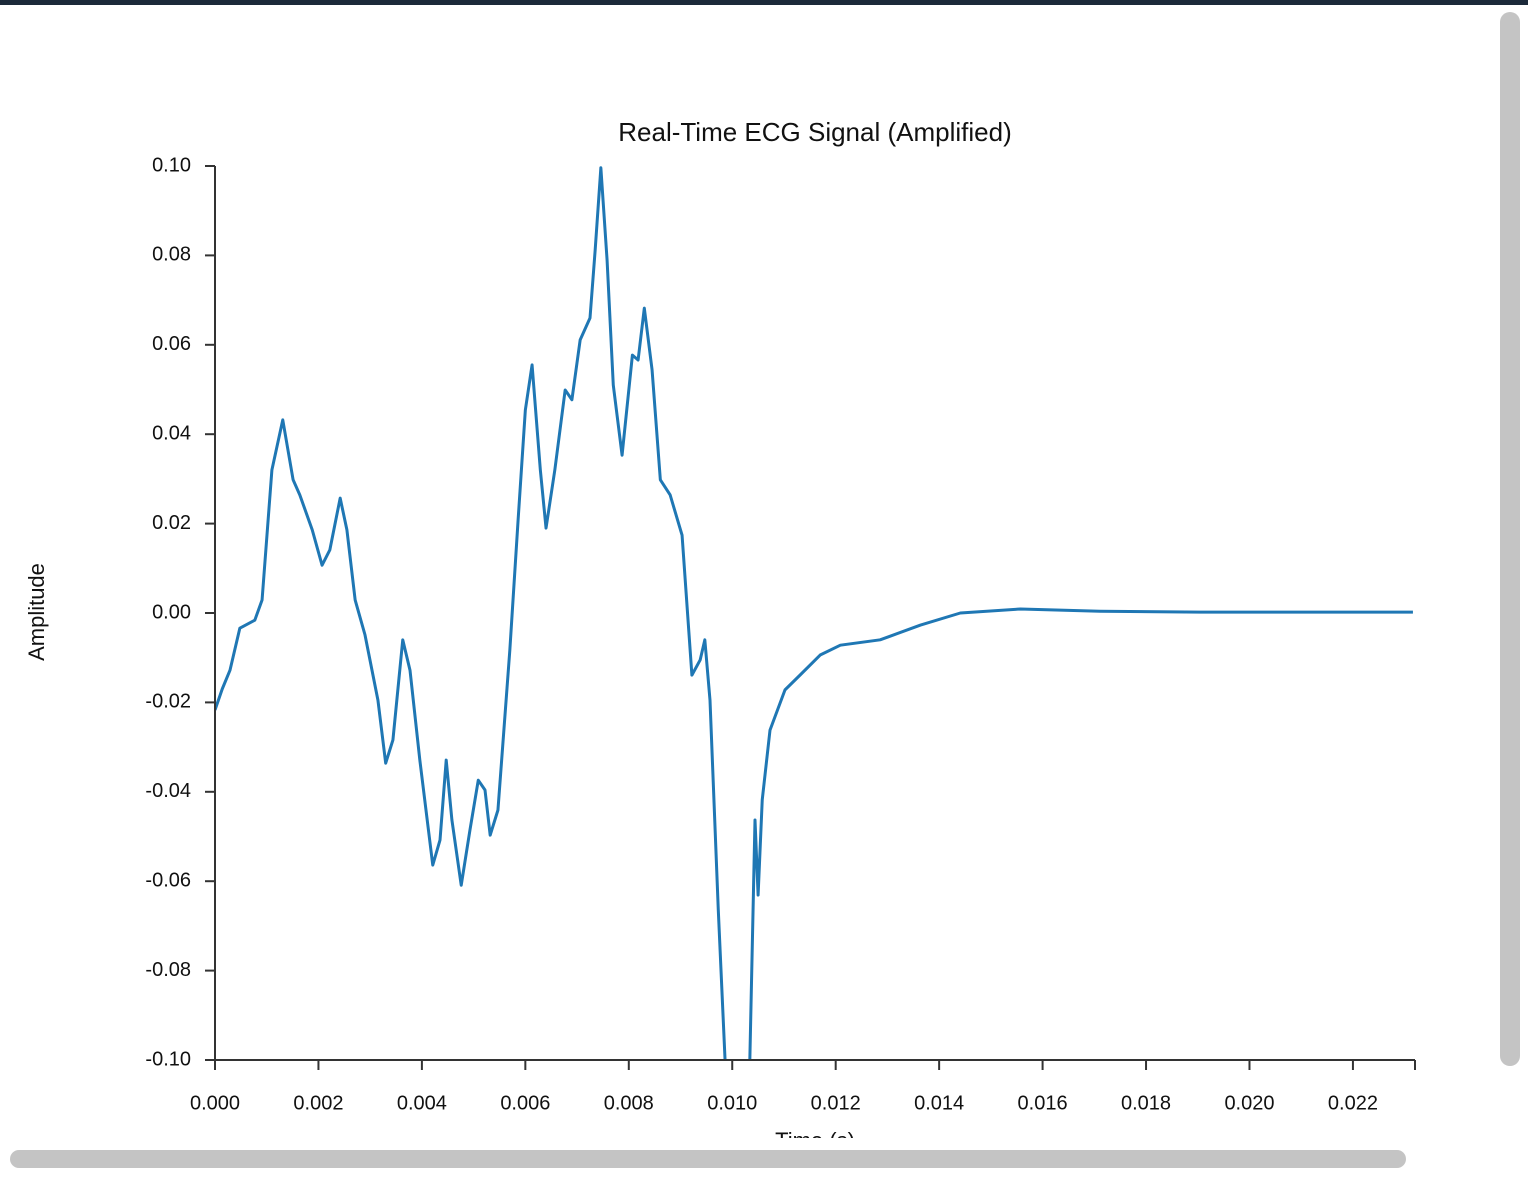 The height and width of the screenshot is (1181, 1528). What do you see at coordinates (525, 1103) in the screenshot?
I see `x-tick-label: 0.006` at bounding box center [525, 1103].